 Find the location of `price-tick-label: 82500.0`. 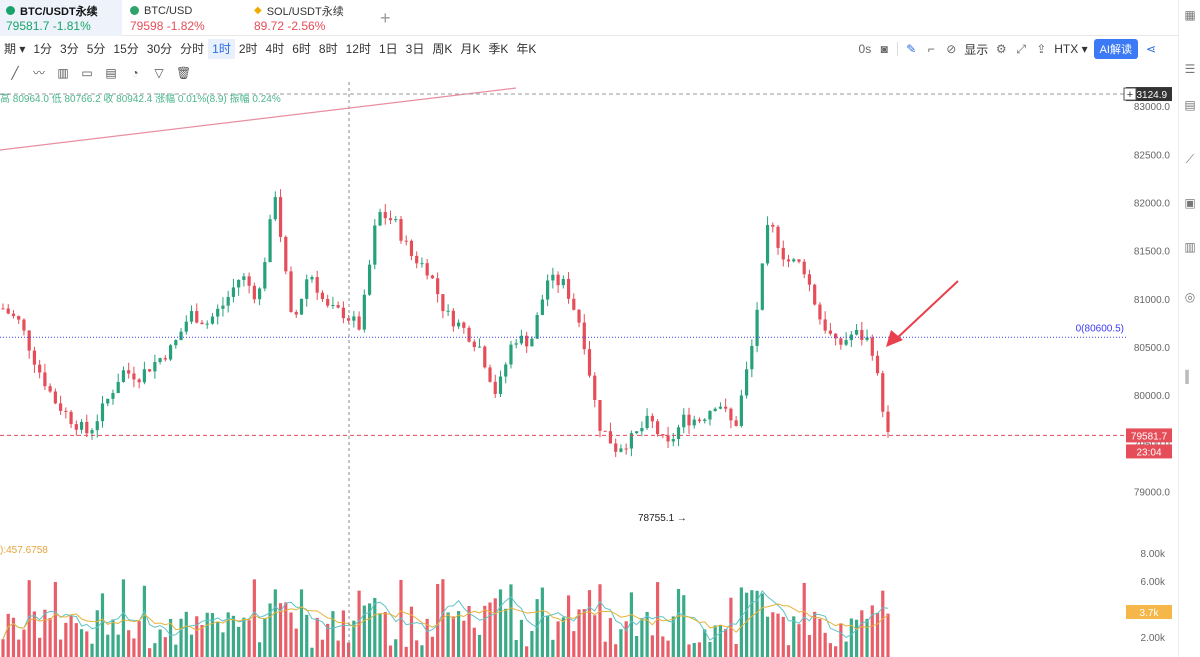

price-tick-label: 82500.0 is located at coordinates (1152, 155).